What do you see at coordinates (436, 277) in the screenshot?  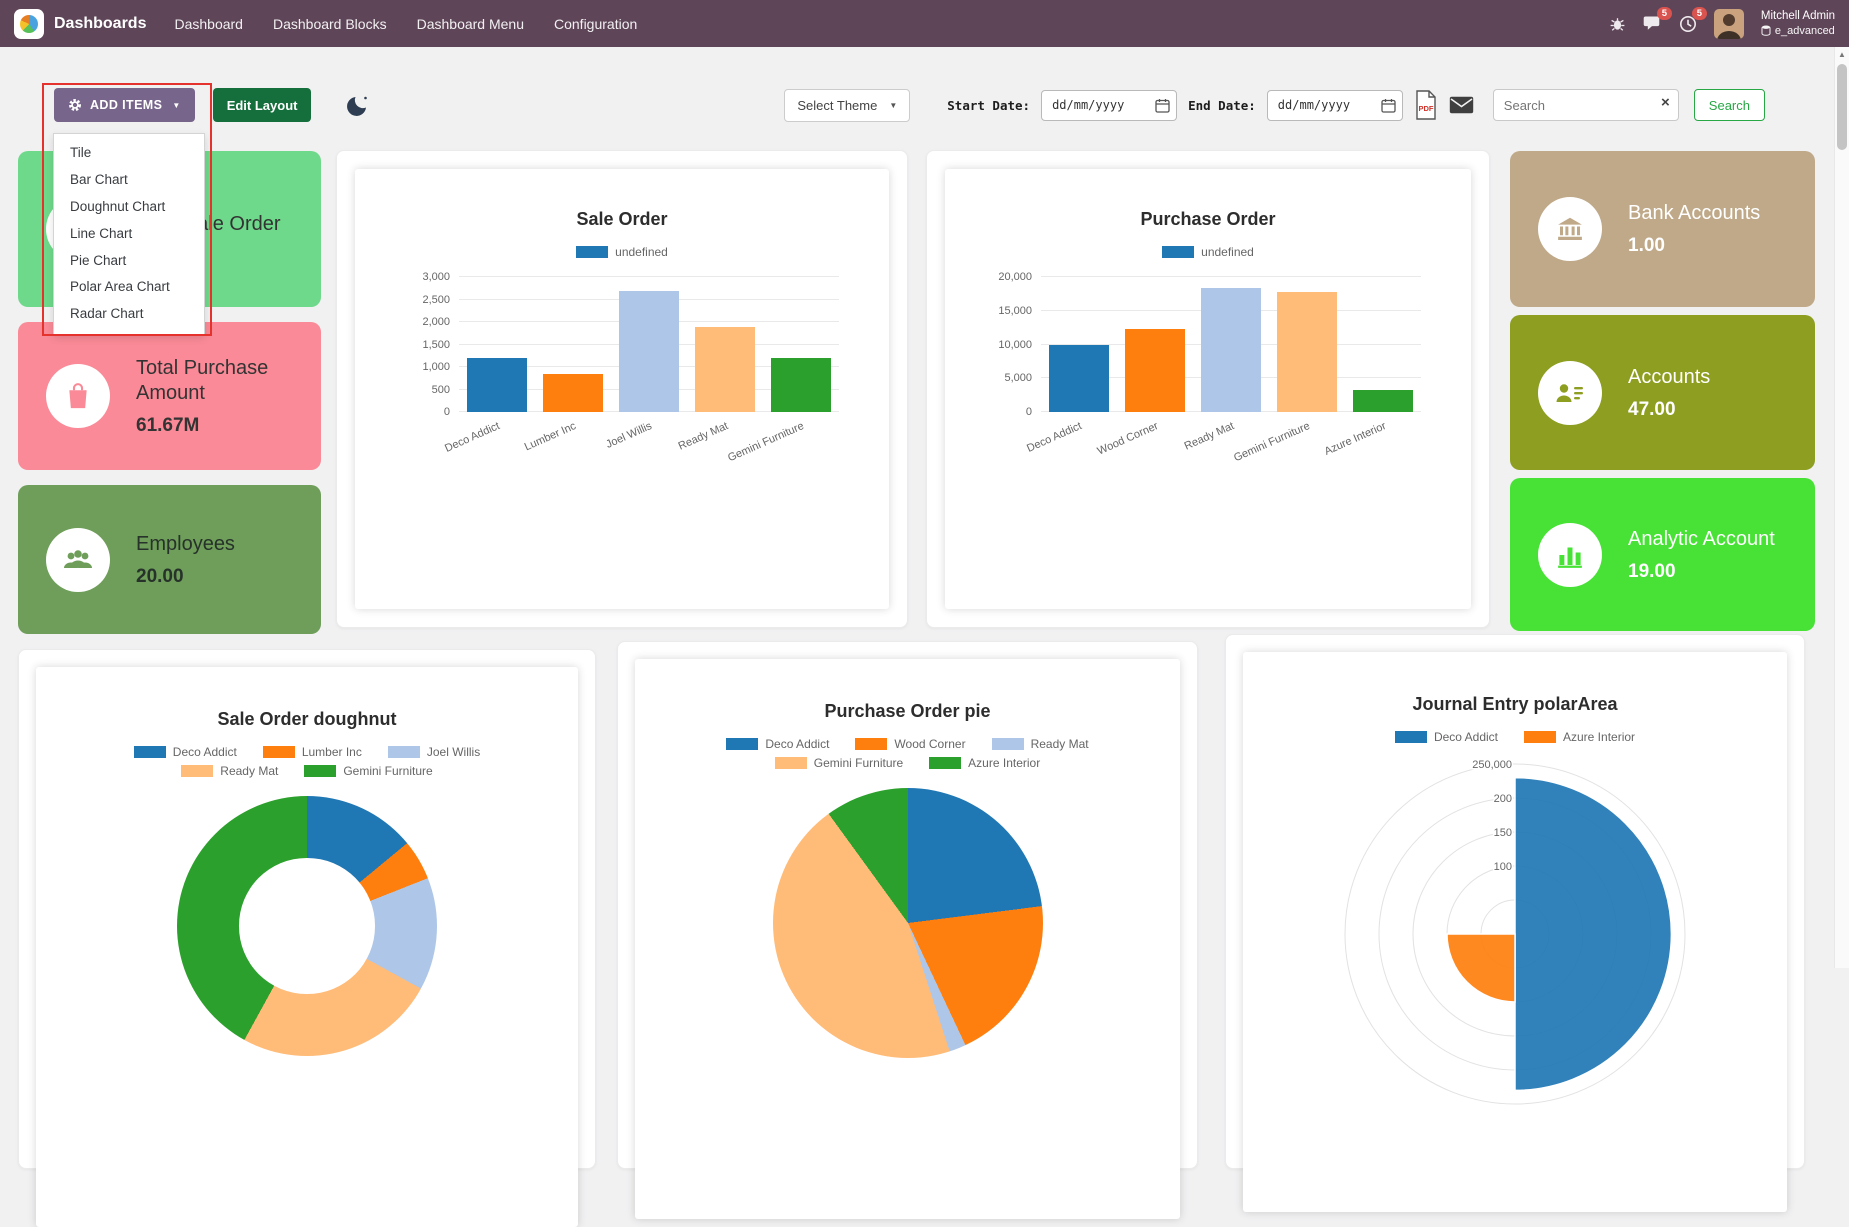 I see `y-axis-tick: 3,000` at bounding box center [436, 277].